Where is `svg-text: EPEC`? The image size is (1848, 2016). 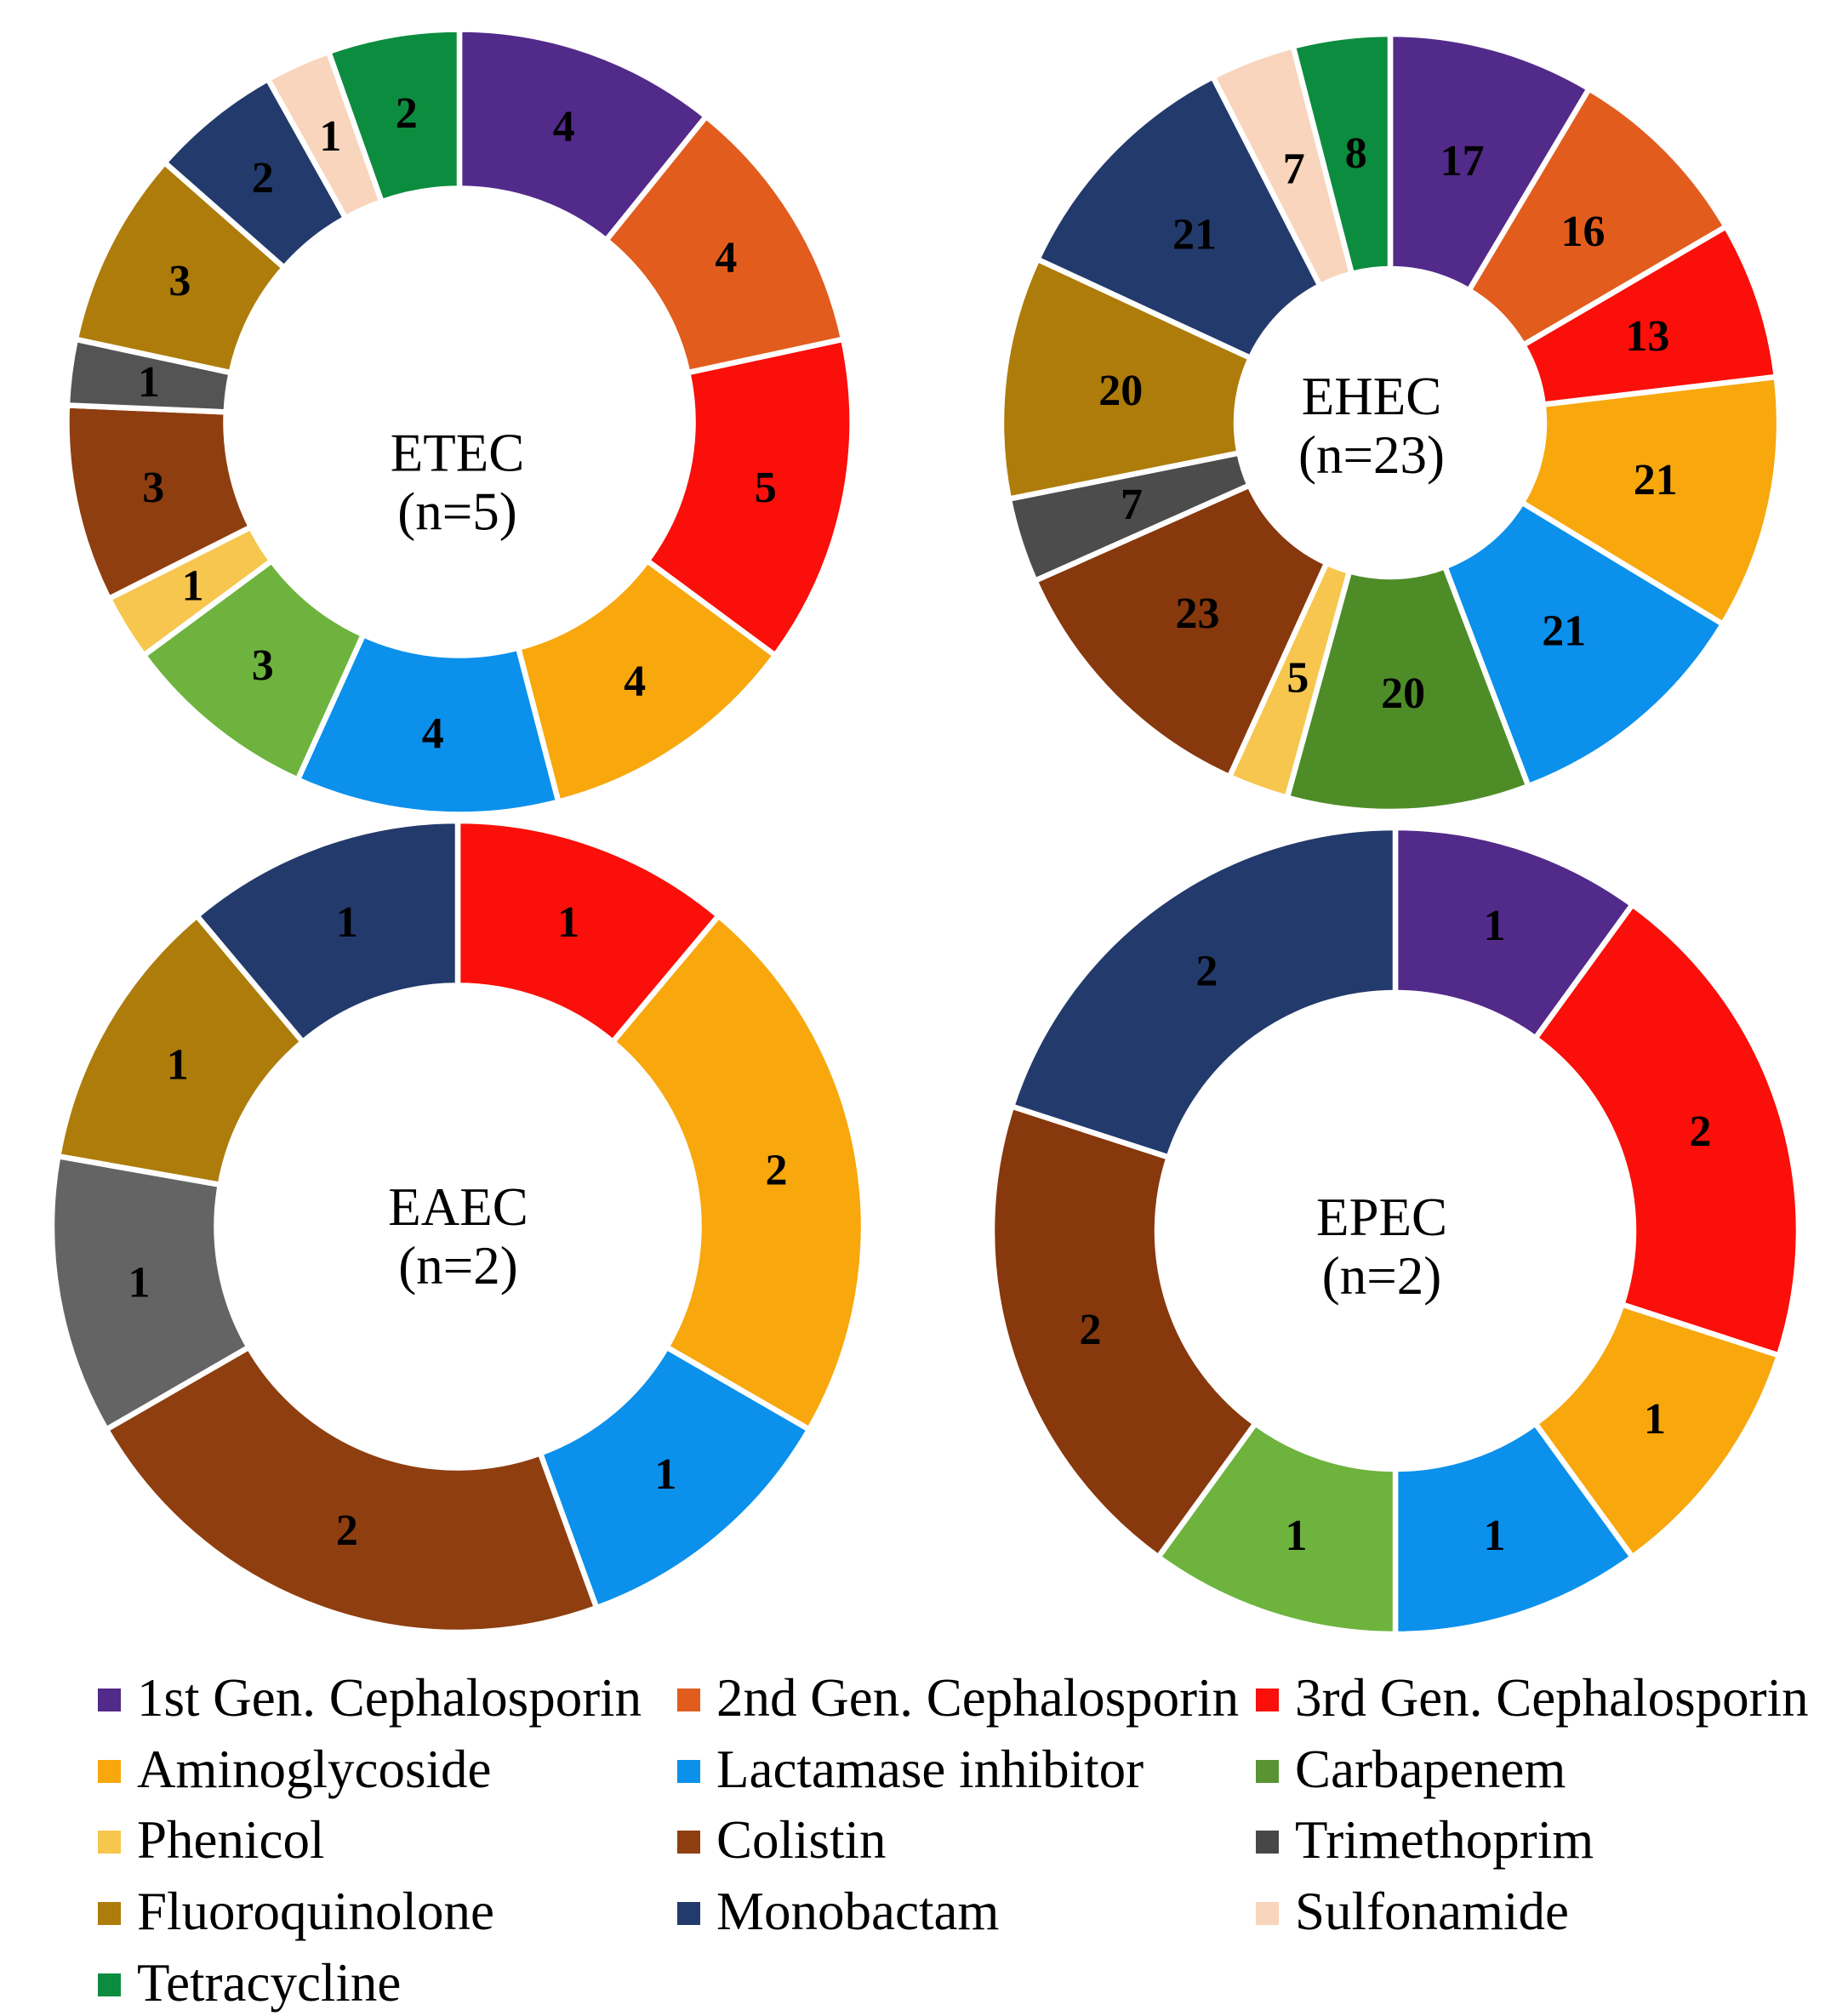 svg-text: EPEC is located at coordinates (1381, 1217).